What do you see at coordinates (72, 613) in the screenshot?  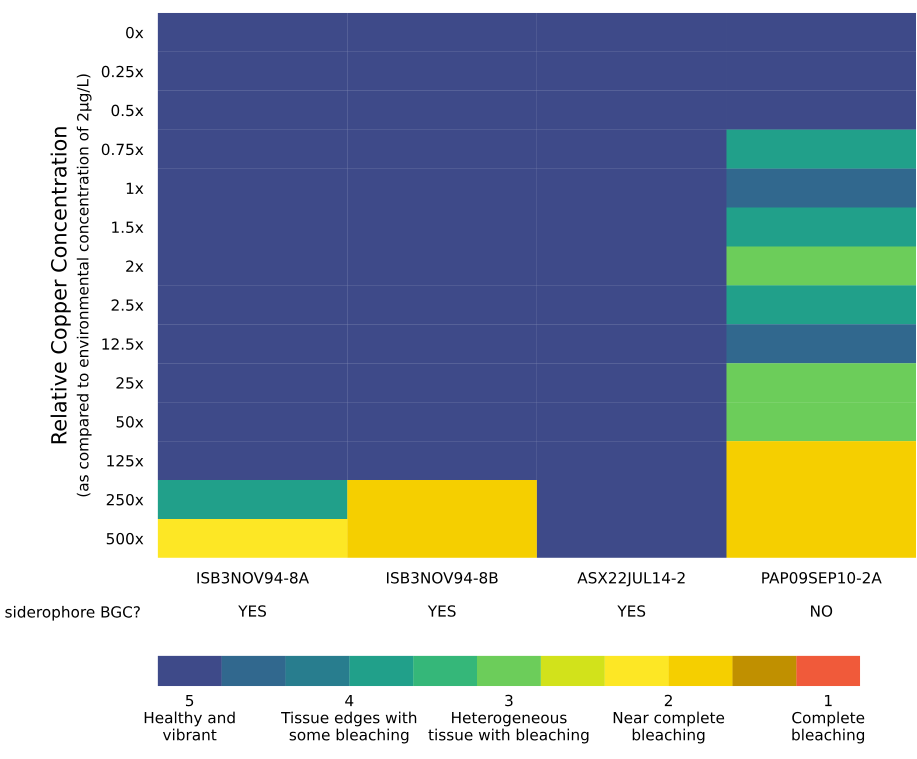 I see `text: siderophore BGC?` at bounding box center [72, 613].